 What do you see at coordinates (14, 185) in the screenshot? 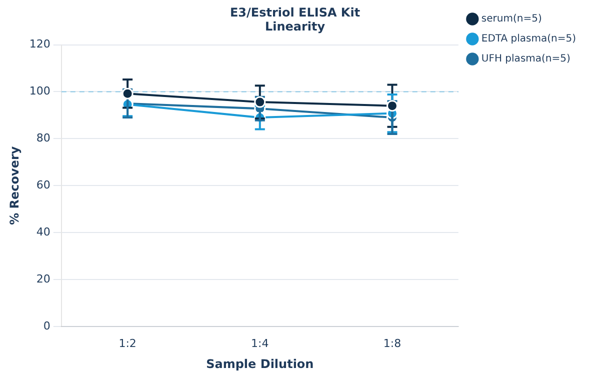
I see `y-axis-title: % Recovery` at bounding box center [14, 185].